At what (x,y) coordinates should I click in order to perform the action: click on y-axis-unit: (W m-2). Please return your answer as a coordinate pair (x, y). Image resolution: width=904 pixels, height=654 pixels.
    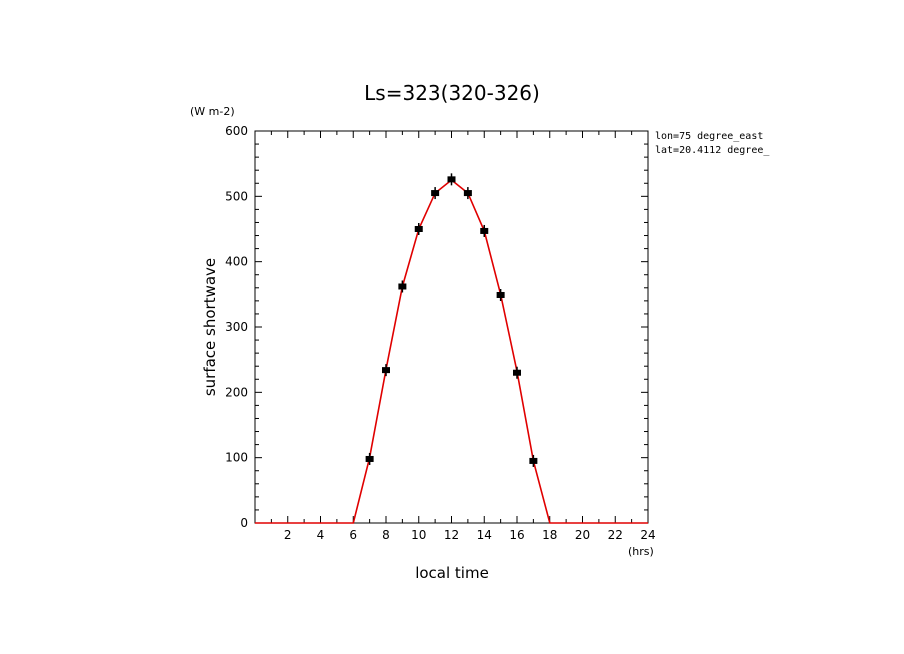
    Looking at the image, I should click on (212, 111).